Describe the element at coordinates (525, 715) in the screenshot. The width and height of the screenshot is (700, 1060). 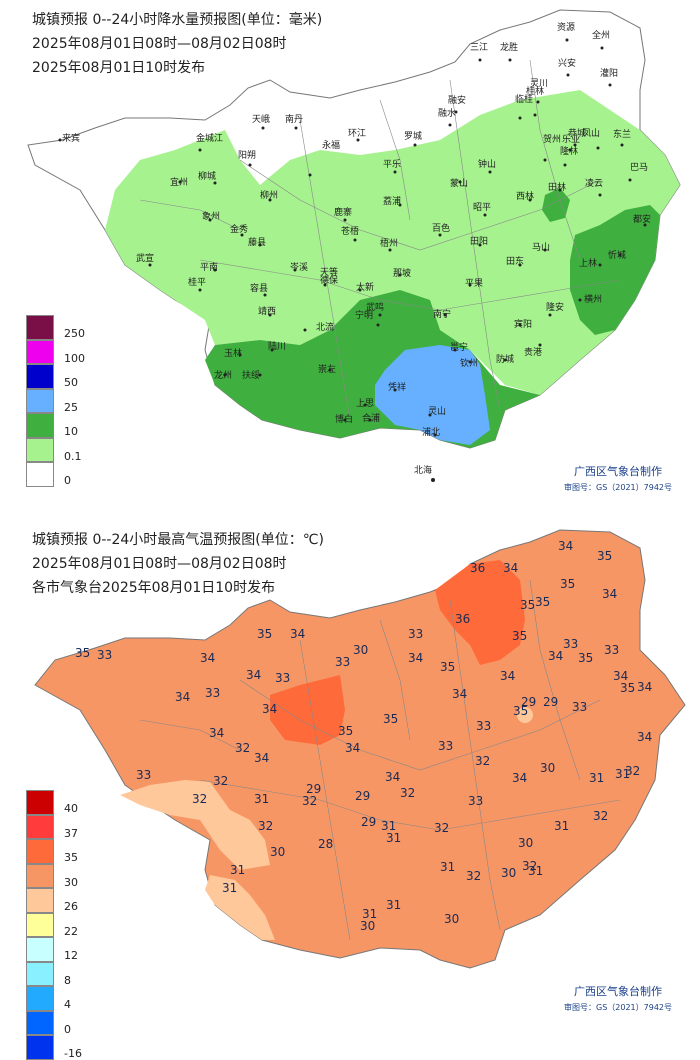
I see `temp-zone-cool-spot` at that location.